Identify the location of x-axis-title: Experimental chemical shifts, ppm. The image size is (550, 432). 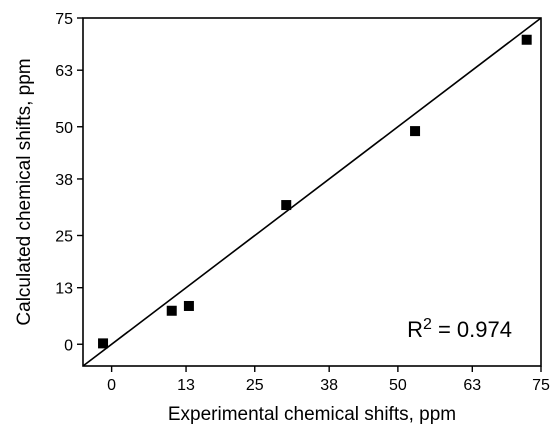
(312, 414).